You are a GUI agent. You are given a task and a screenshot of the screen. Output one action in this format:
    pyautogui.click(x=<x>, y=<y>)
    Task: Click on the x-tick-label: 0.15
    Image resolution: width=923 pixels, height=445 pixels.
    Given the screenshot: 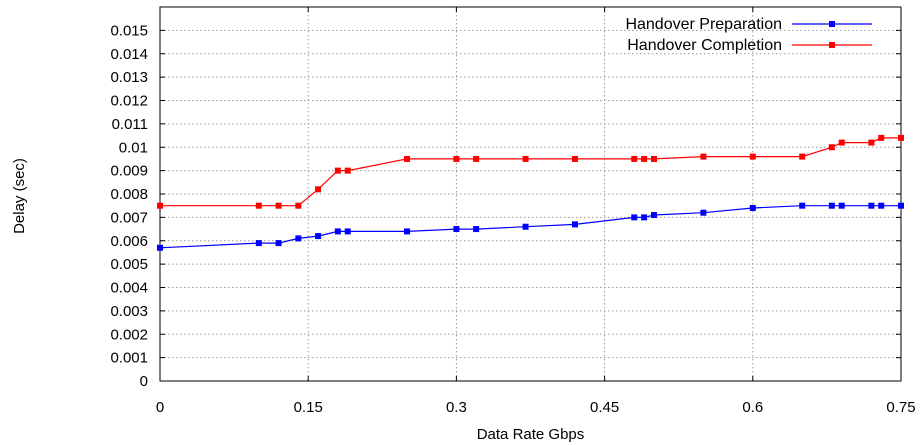 What is the action you would take?
    pyautogui.click(x=308, y=407)
    